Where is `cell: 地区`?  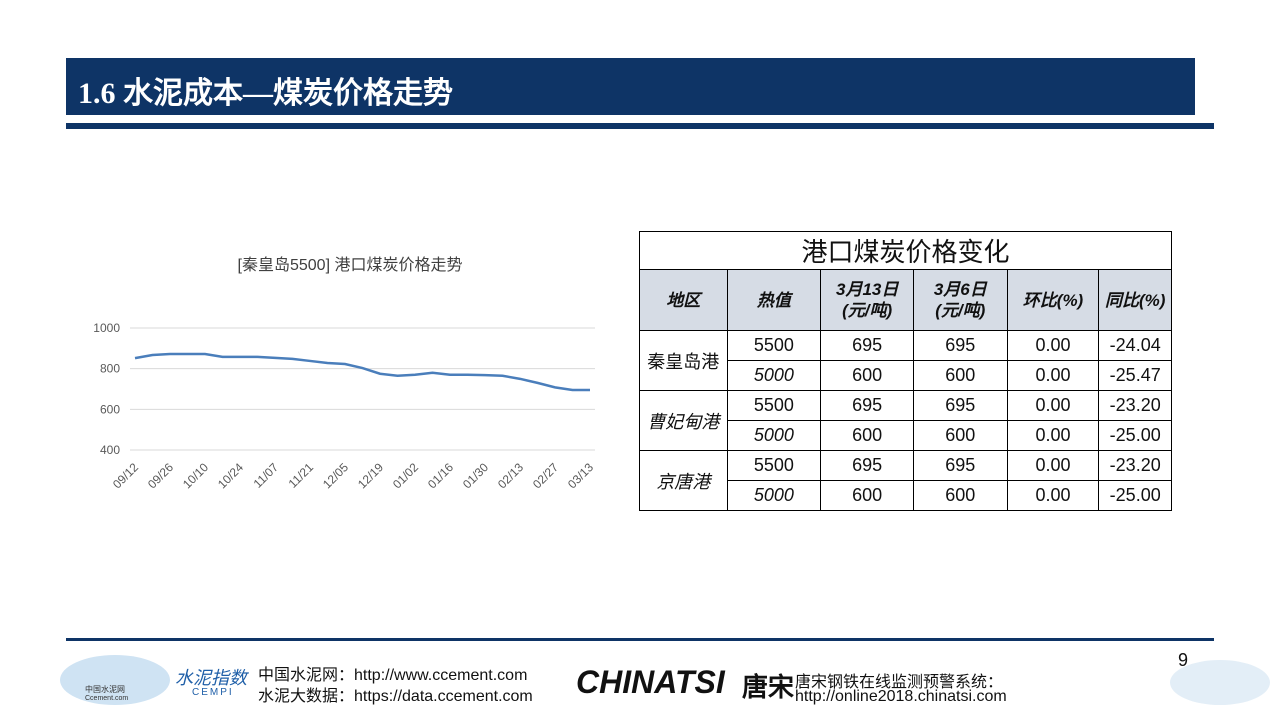
cell: 地区 is located at coordinates (683, 300).